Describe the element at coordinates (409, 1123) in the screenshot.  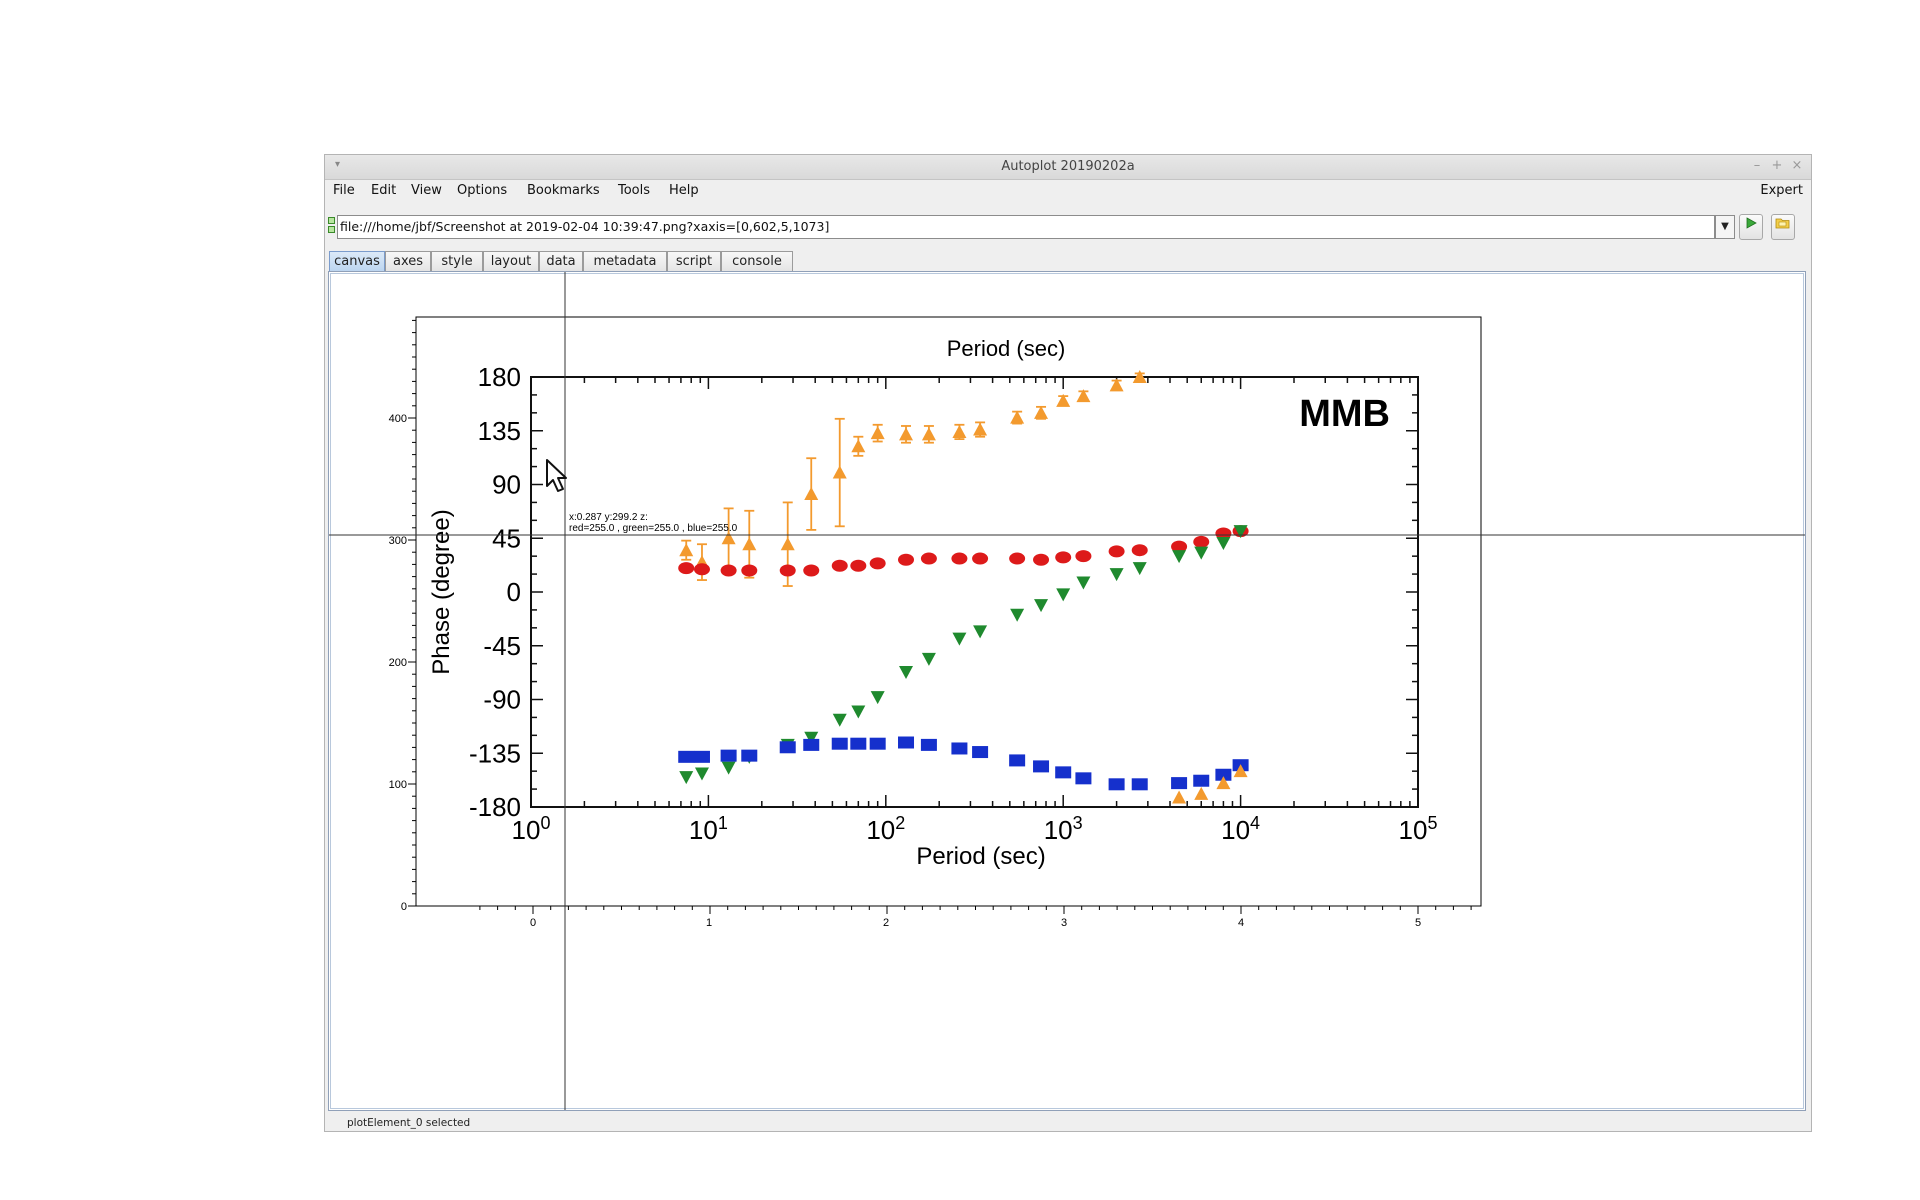
I see `status-text: plotElement_0 selected` at that location.